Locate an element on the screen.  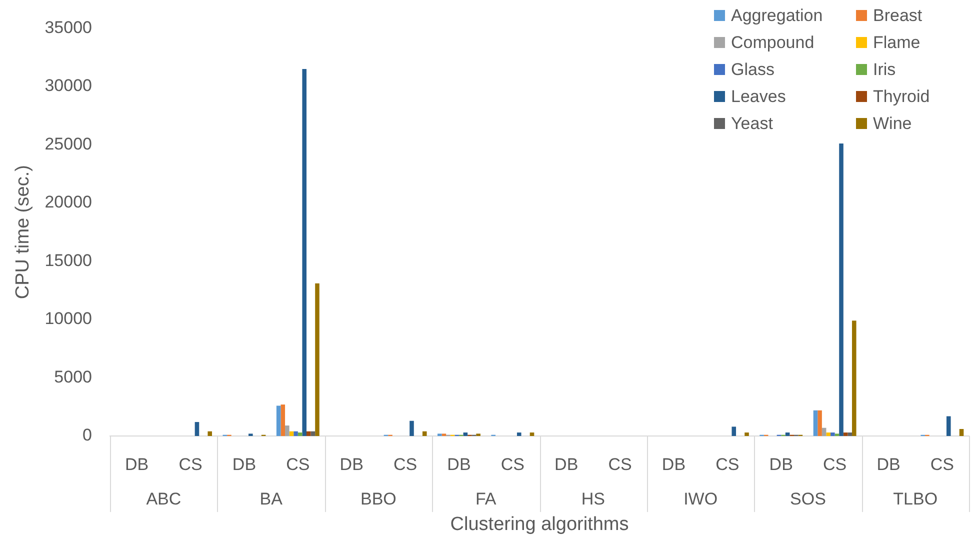
y-tick-label: 0 is located at coordinates (87, 435).